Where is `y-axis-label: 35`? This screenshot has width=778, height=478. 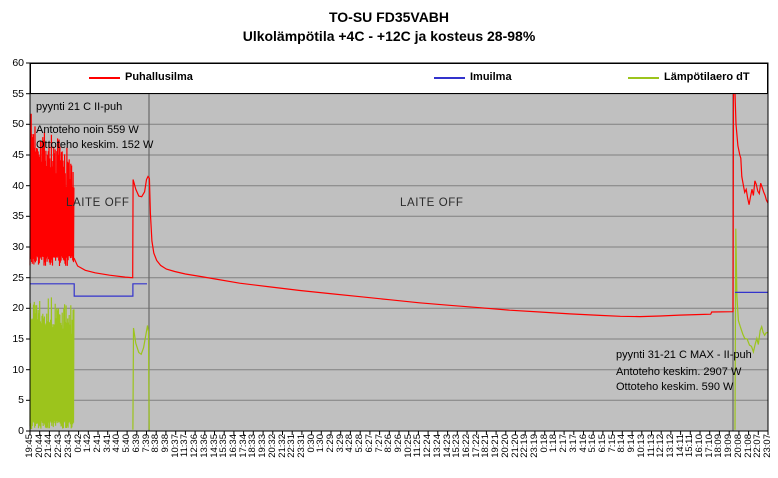 y-axis-label: 35 is located at coordinates (18, 216).